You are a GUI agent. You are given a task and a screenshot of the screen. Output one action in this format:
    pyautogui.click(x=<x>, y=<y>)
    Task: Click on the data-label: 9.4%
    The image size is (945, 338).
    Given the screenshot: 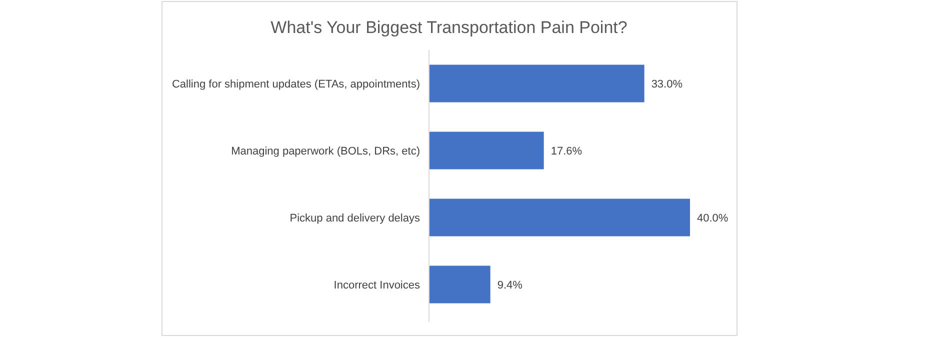 What is the action you would take?
    pyautogui.click(x=510, y=285)
    